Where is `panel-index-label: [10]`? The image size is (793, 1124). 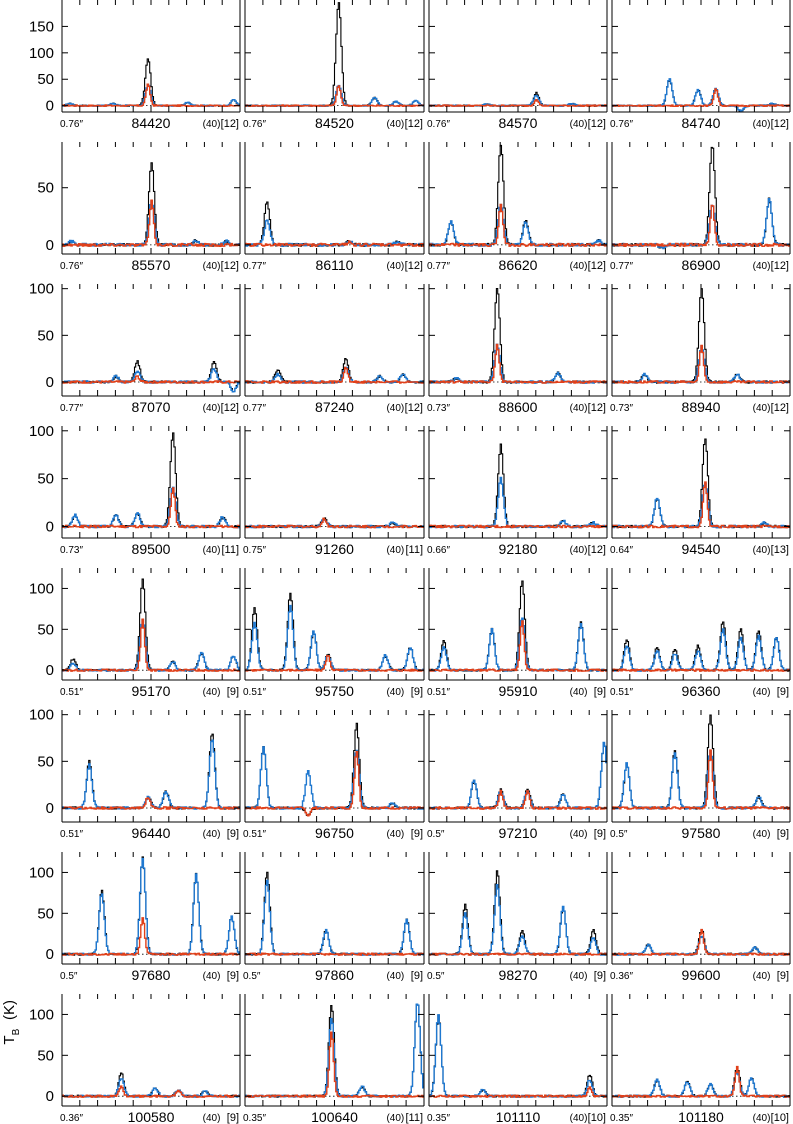 panel-index-label: [10] is located at coordinates (780, 1118).